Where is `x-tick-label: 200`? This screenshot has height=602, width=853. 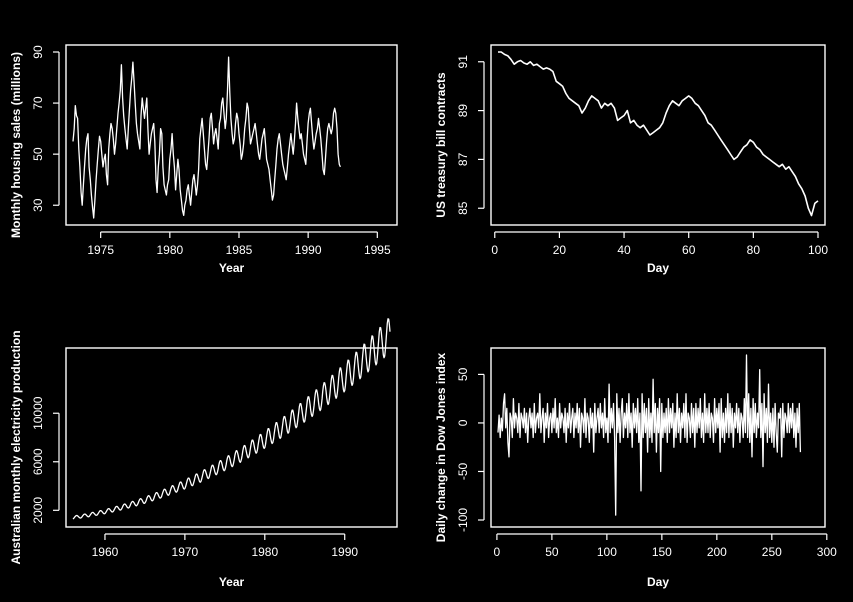
x-tick-label: 200 is located at coordinates (717, 552).